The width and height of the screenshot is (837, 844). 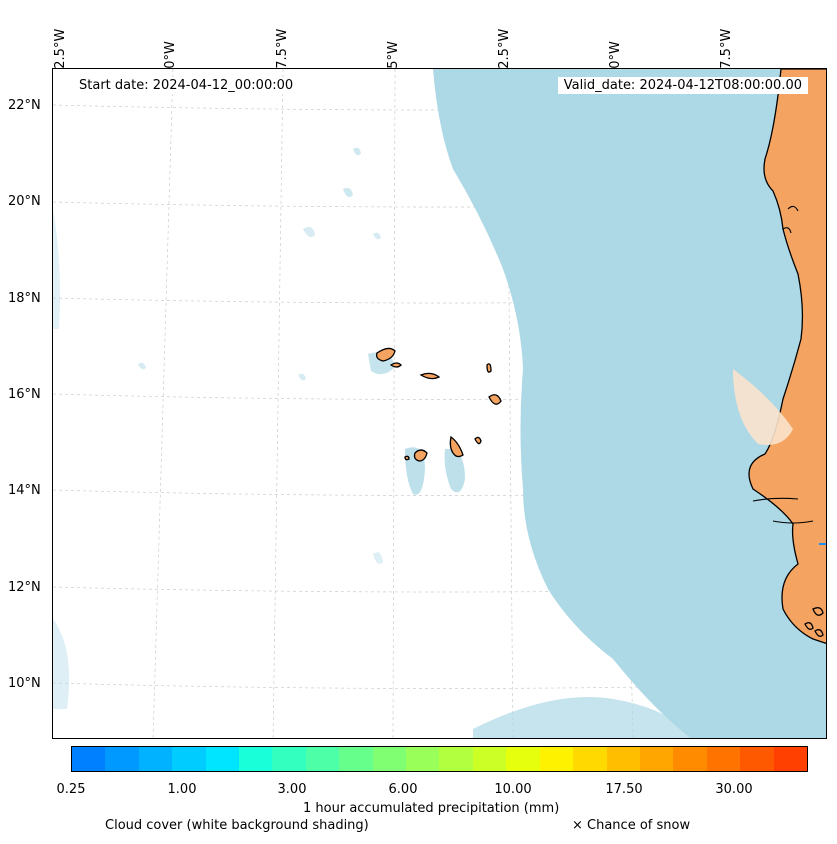 What do you see at coordinates (624, 789) in the screenshot?
I see `colorbar-tick-17-50: 17.50` at bounding box center [624, 789].